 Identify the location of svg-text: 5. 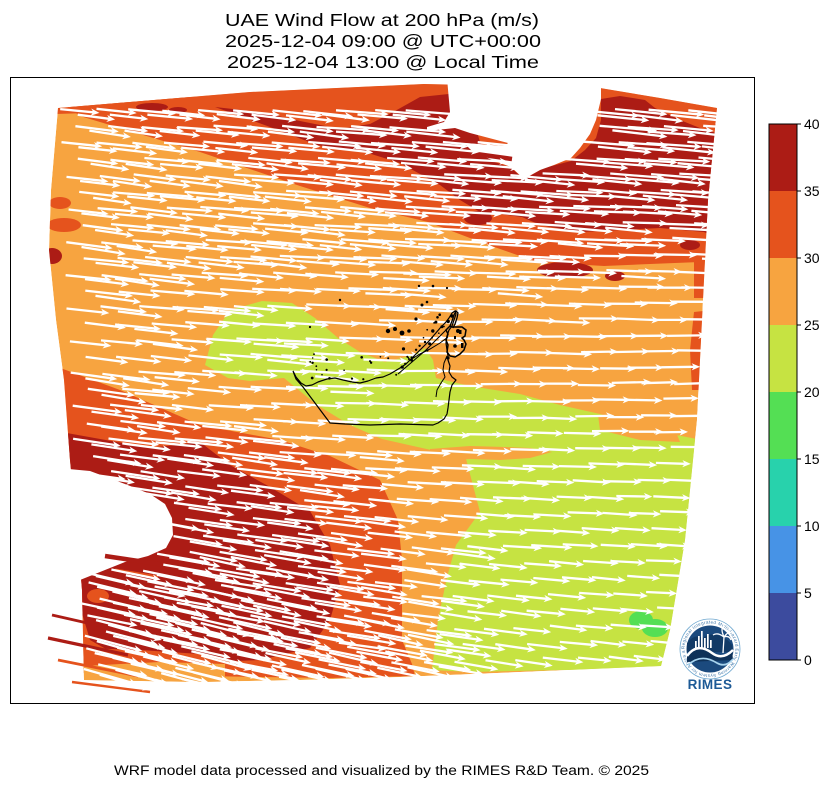
(808, 593).